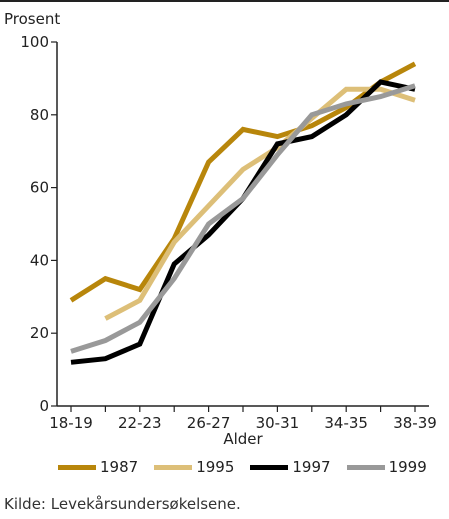 Image resolution: width=449 pixels, height=519 pixels. What do you see at coordinates (346, 423) in the screenshot?
I see `x-tick-label: 34-35` at bounding box center [346, 423].